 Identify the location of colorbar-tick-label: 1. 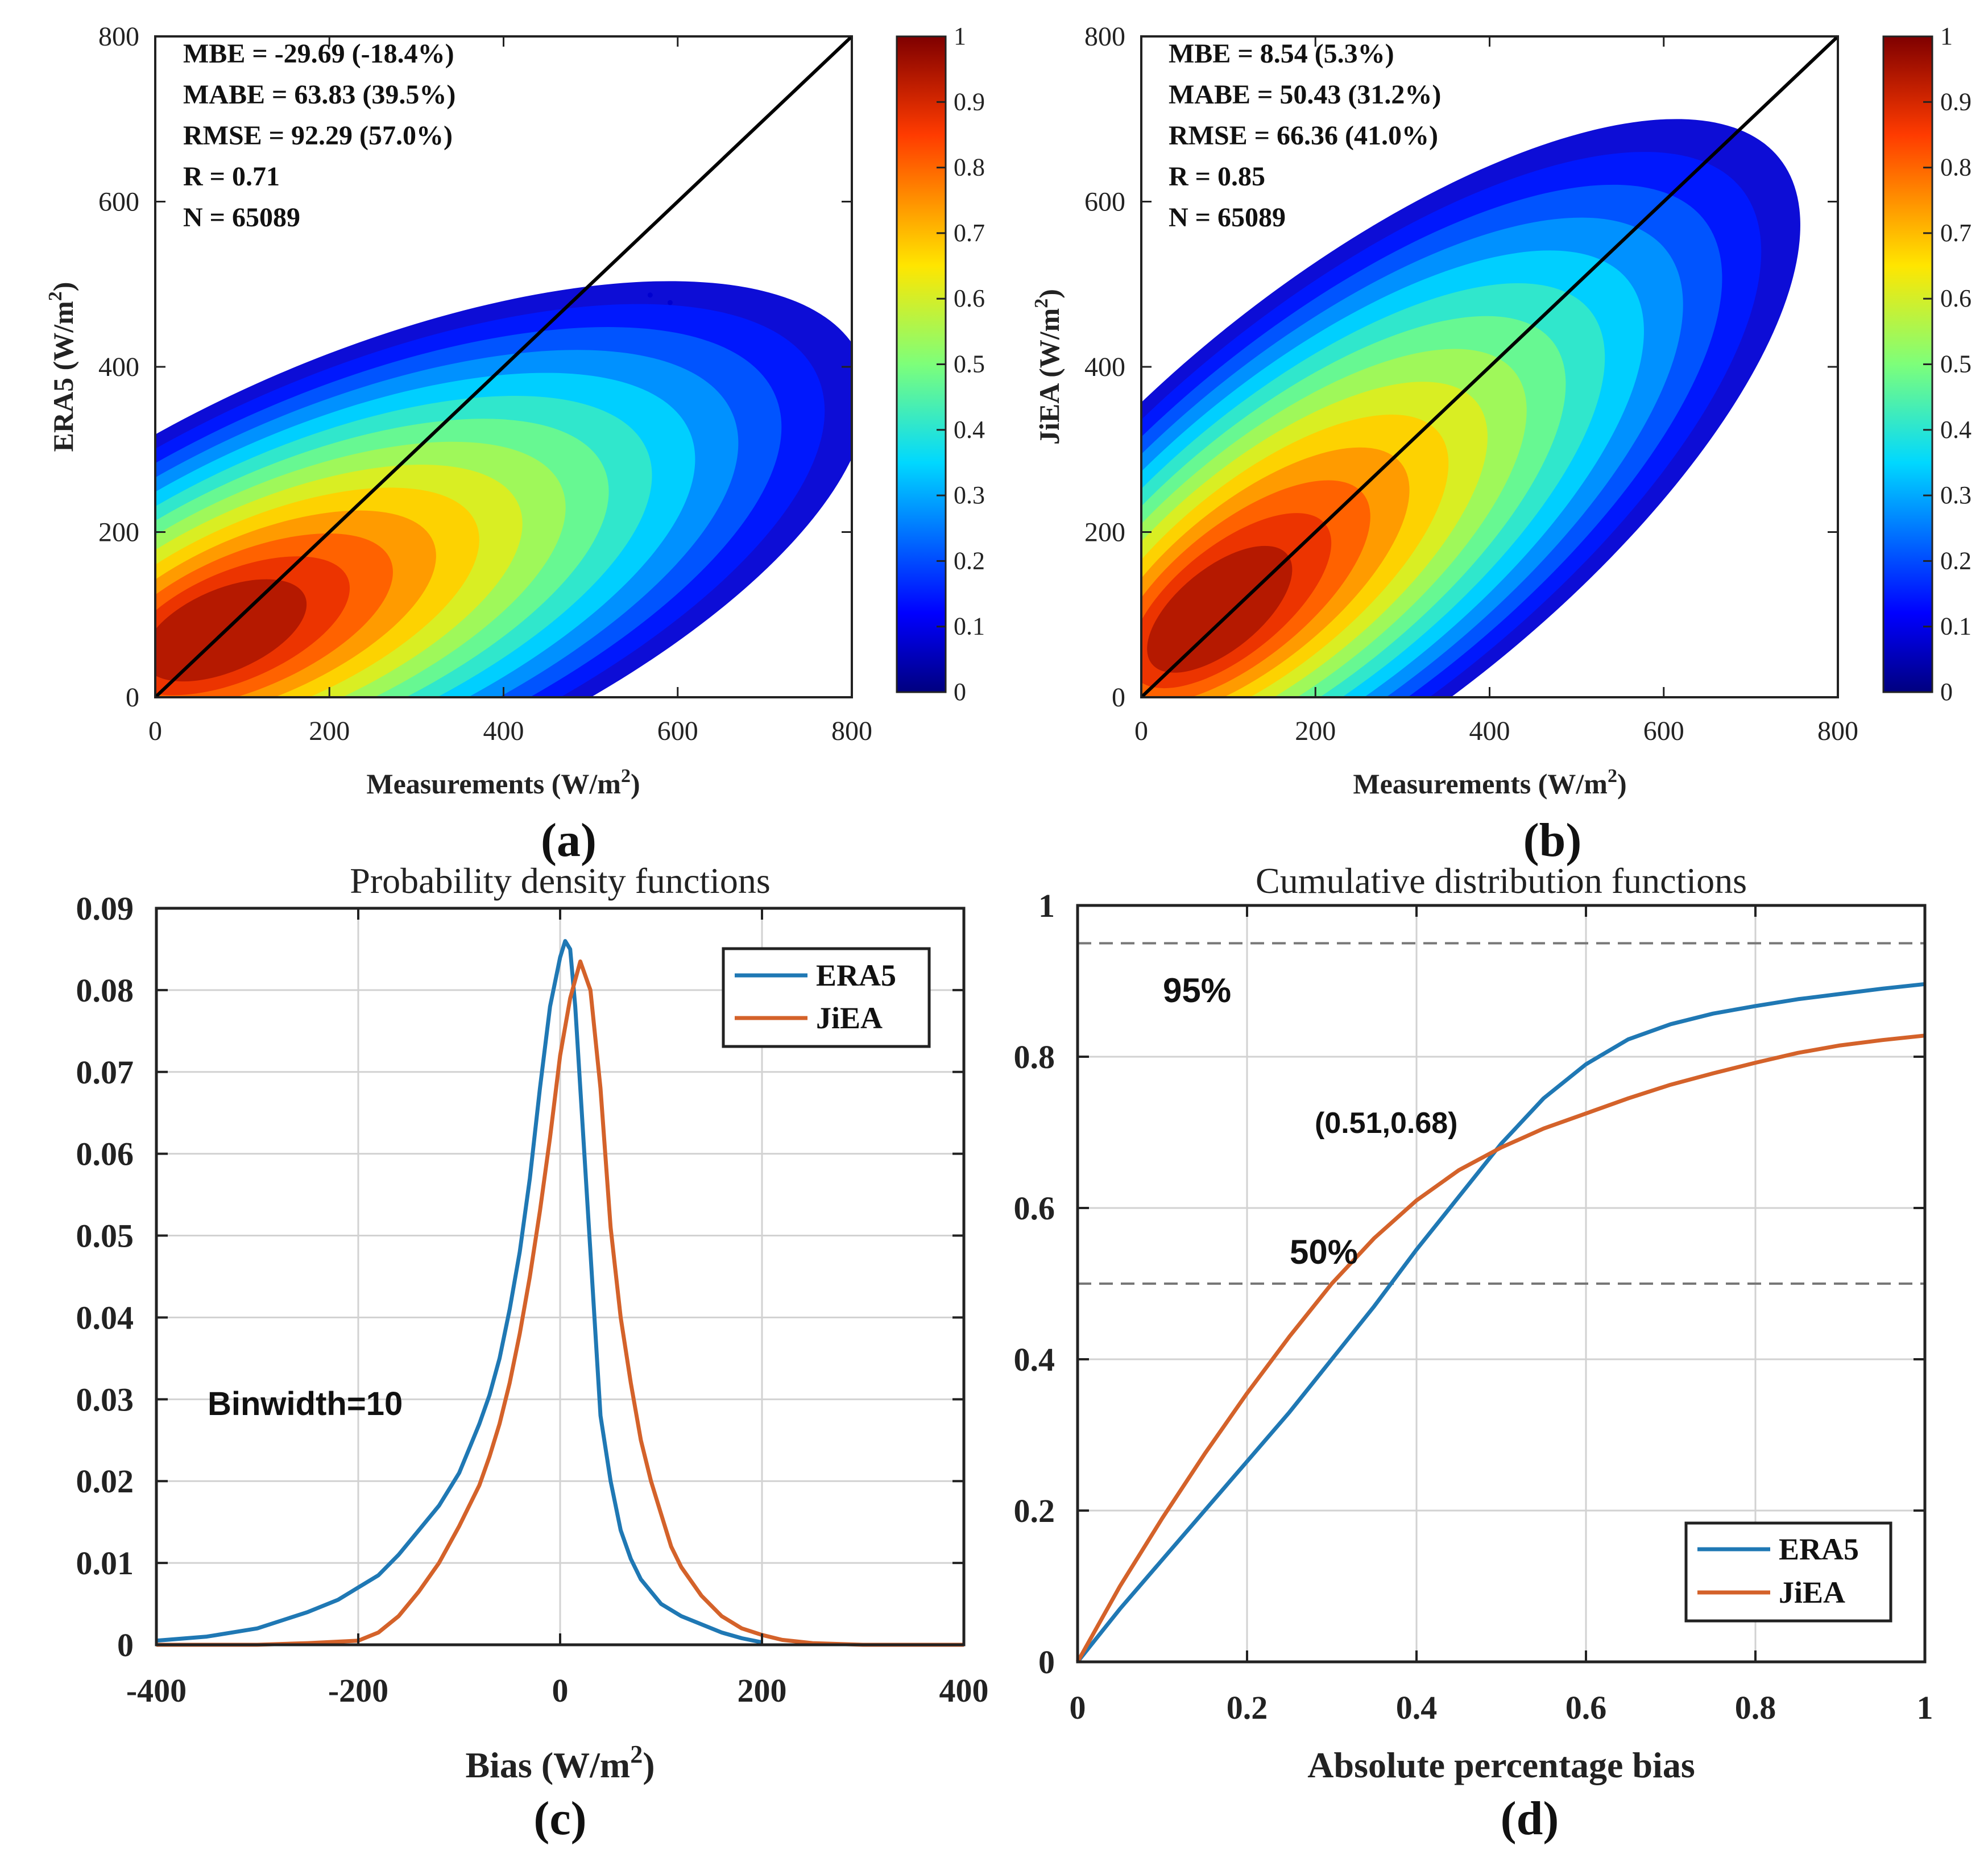
(960, 36).